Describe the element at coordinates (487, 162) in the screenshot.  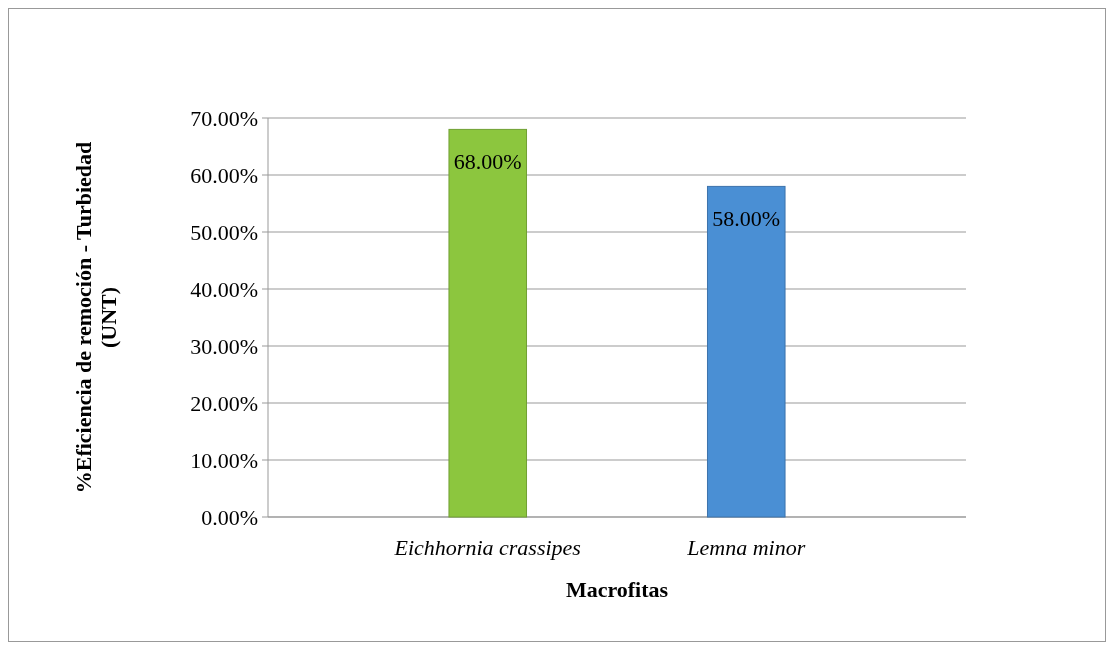
I see `data-label: 68.00%` at that location.